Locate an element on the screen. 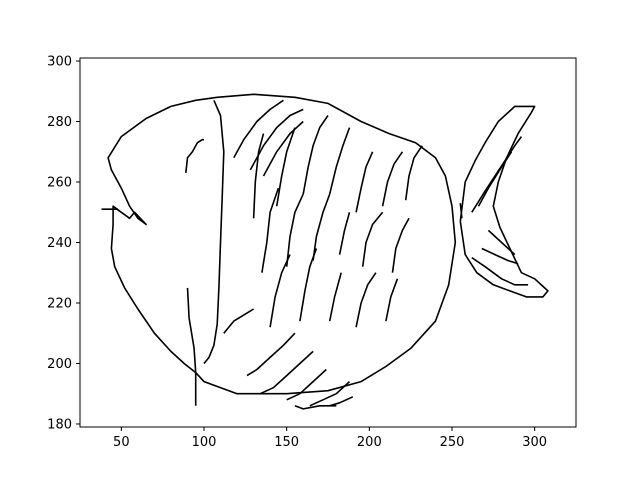  y-tick-label: 180 is located at coordinates (59, 424).